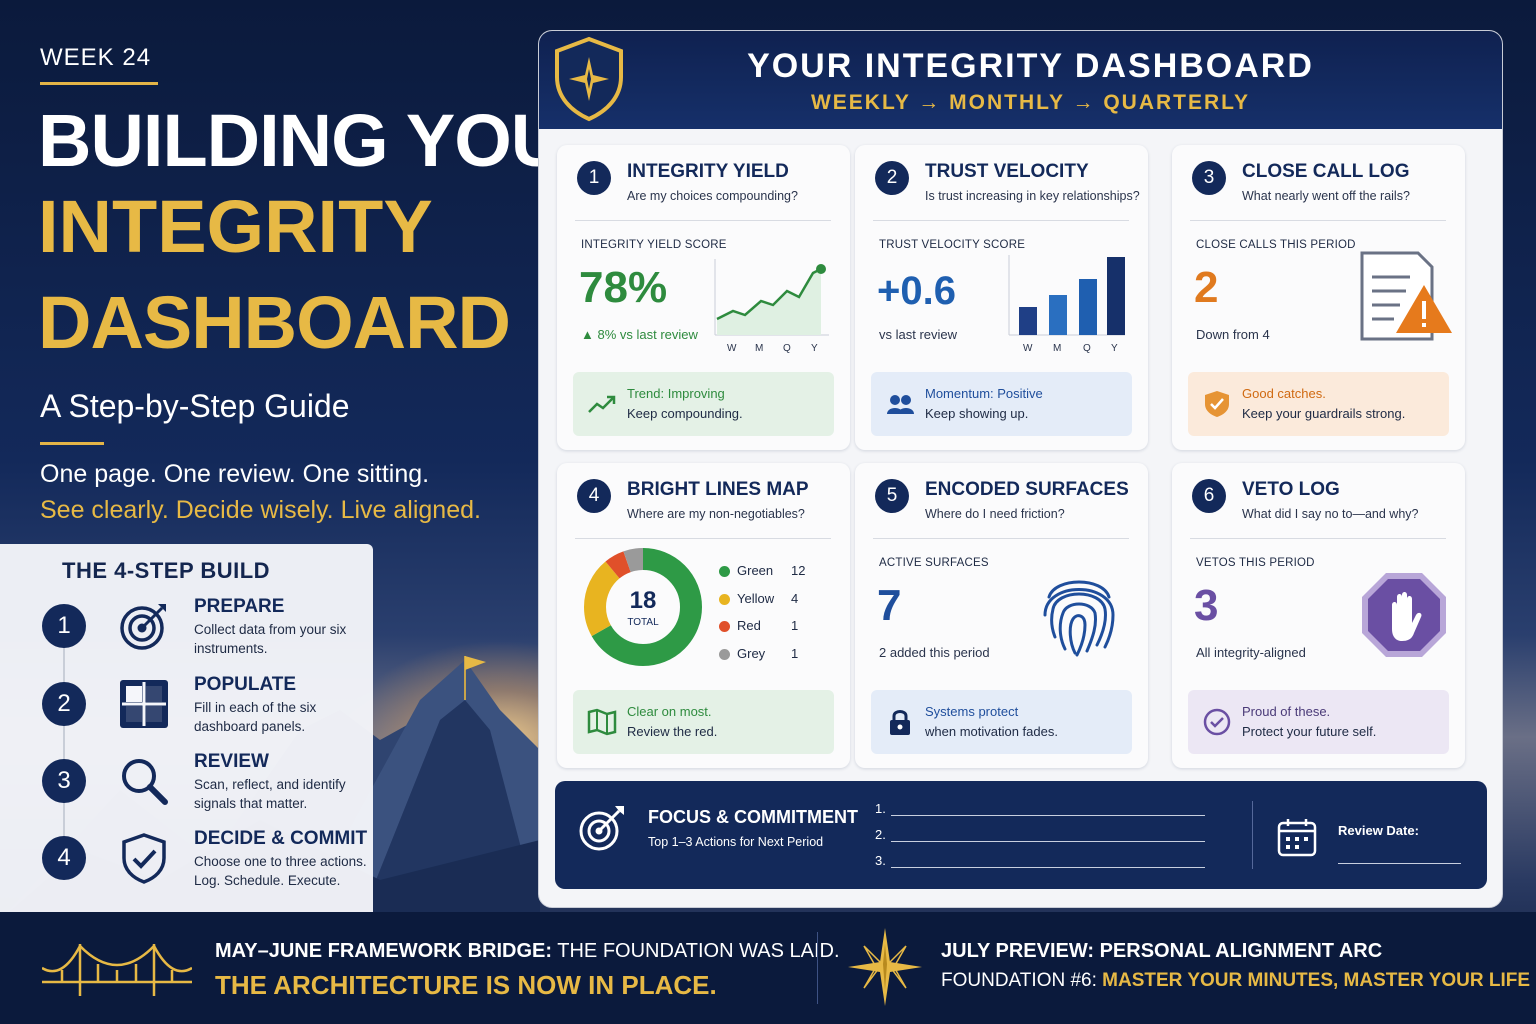 The image size is (1536, 1024). Describe the element at coordinates (1326, 171) in the screenshot. I see `card-title: CLOSE CALL LOG` at that location.